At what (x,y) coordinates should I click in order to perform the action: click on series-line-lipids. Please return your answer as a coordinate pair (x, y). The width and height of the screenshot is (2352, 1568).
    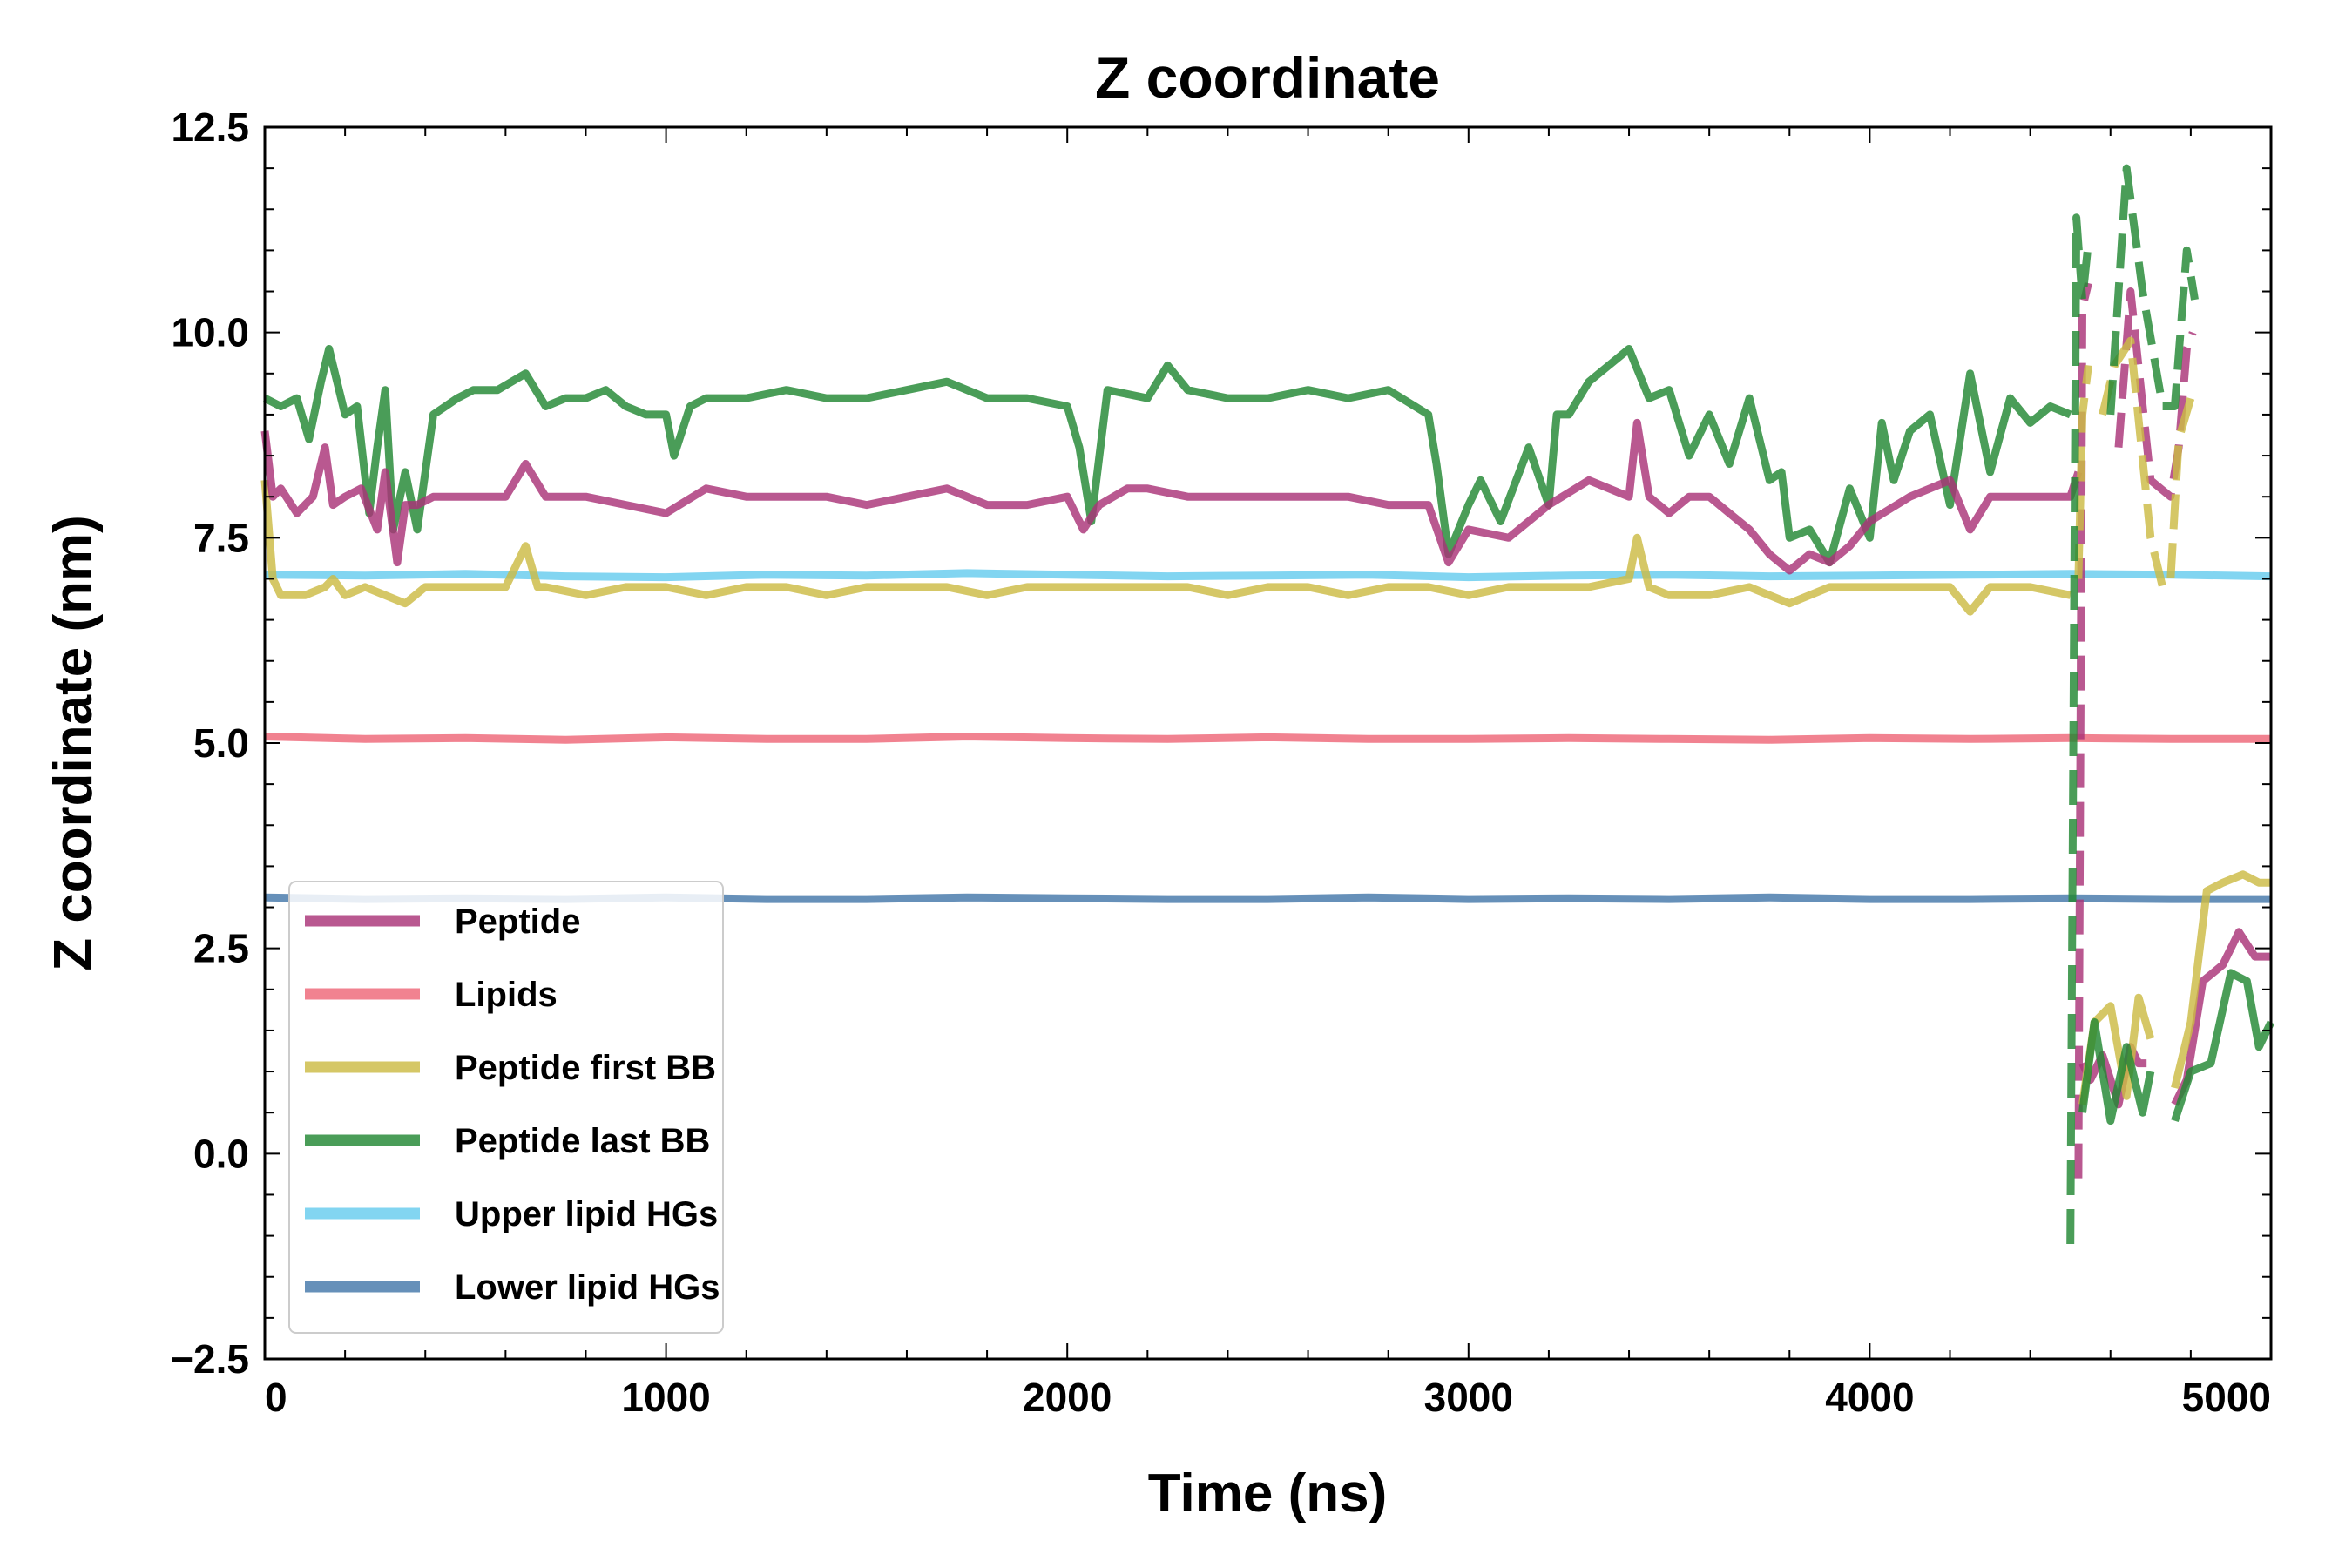
    Looking at the image, I should click on (1267, 738).